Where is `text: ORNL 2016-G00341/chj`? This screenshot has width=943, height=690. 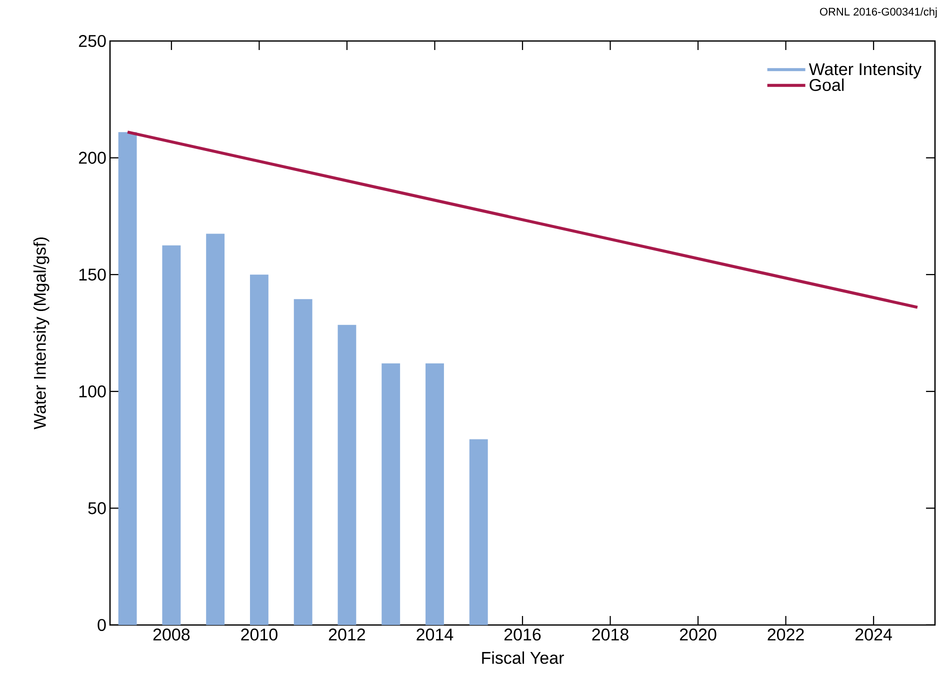
text: ORNL 2016-G00341/chj is located at coordinates (878, 13).